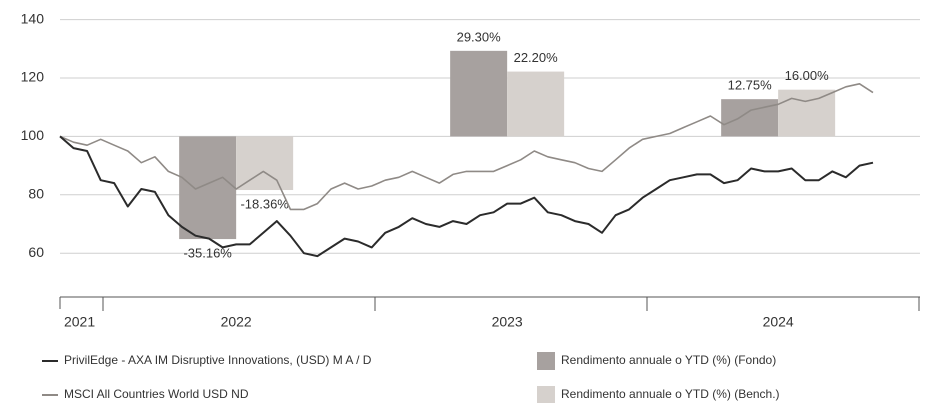 The width and height of the screenshot is (926, 408). What do you see at coordinates (807, 75) in the screenshot?
I see `bar-value-label: 16.00%` at bounding box center [807, 75].